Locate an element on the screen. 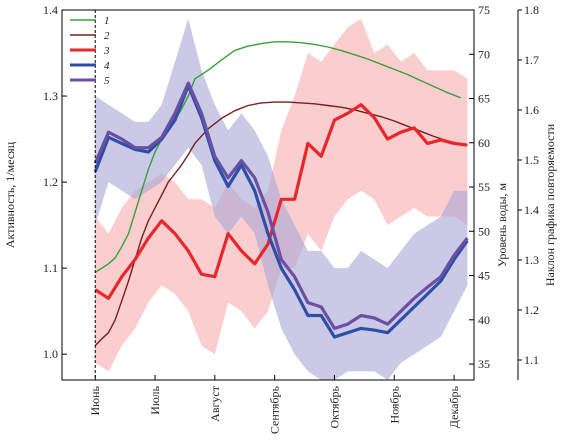  right2-tick-label: 1.8 is located at coordinates (531, 10).